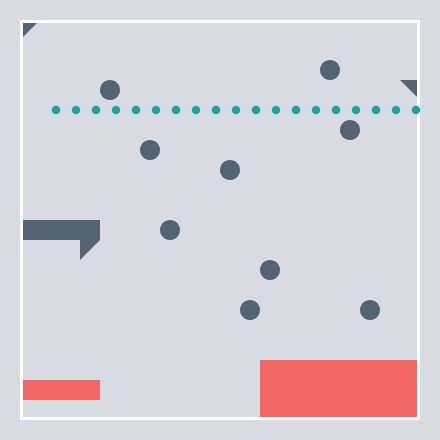 The height and width of the screenshot is (440, 440). Describe the element at coordinates (30, 30) in the screenshot. I see `corner-wedge-top-left` at that location.